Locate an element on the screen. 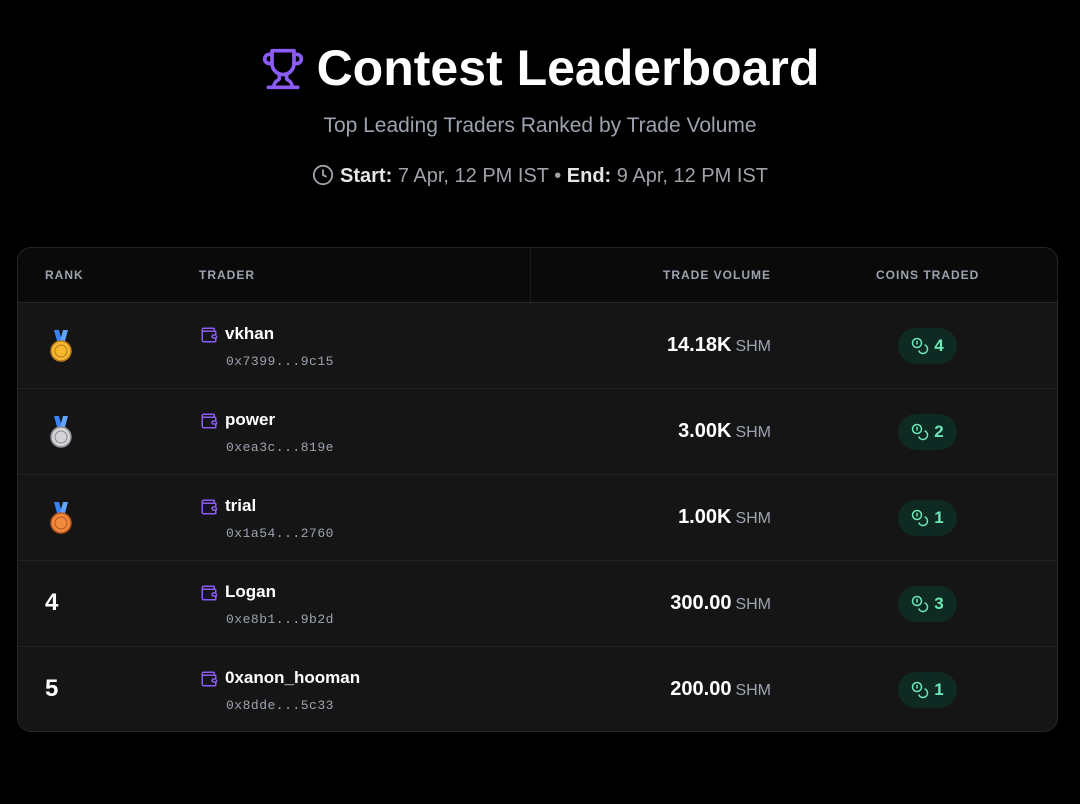 This screenshot has width=1080, height=804. coins-badge: 4 is located at coordinates (927, 346).